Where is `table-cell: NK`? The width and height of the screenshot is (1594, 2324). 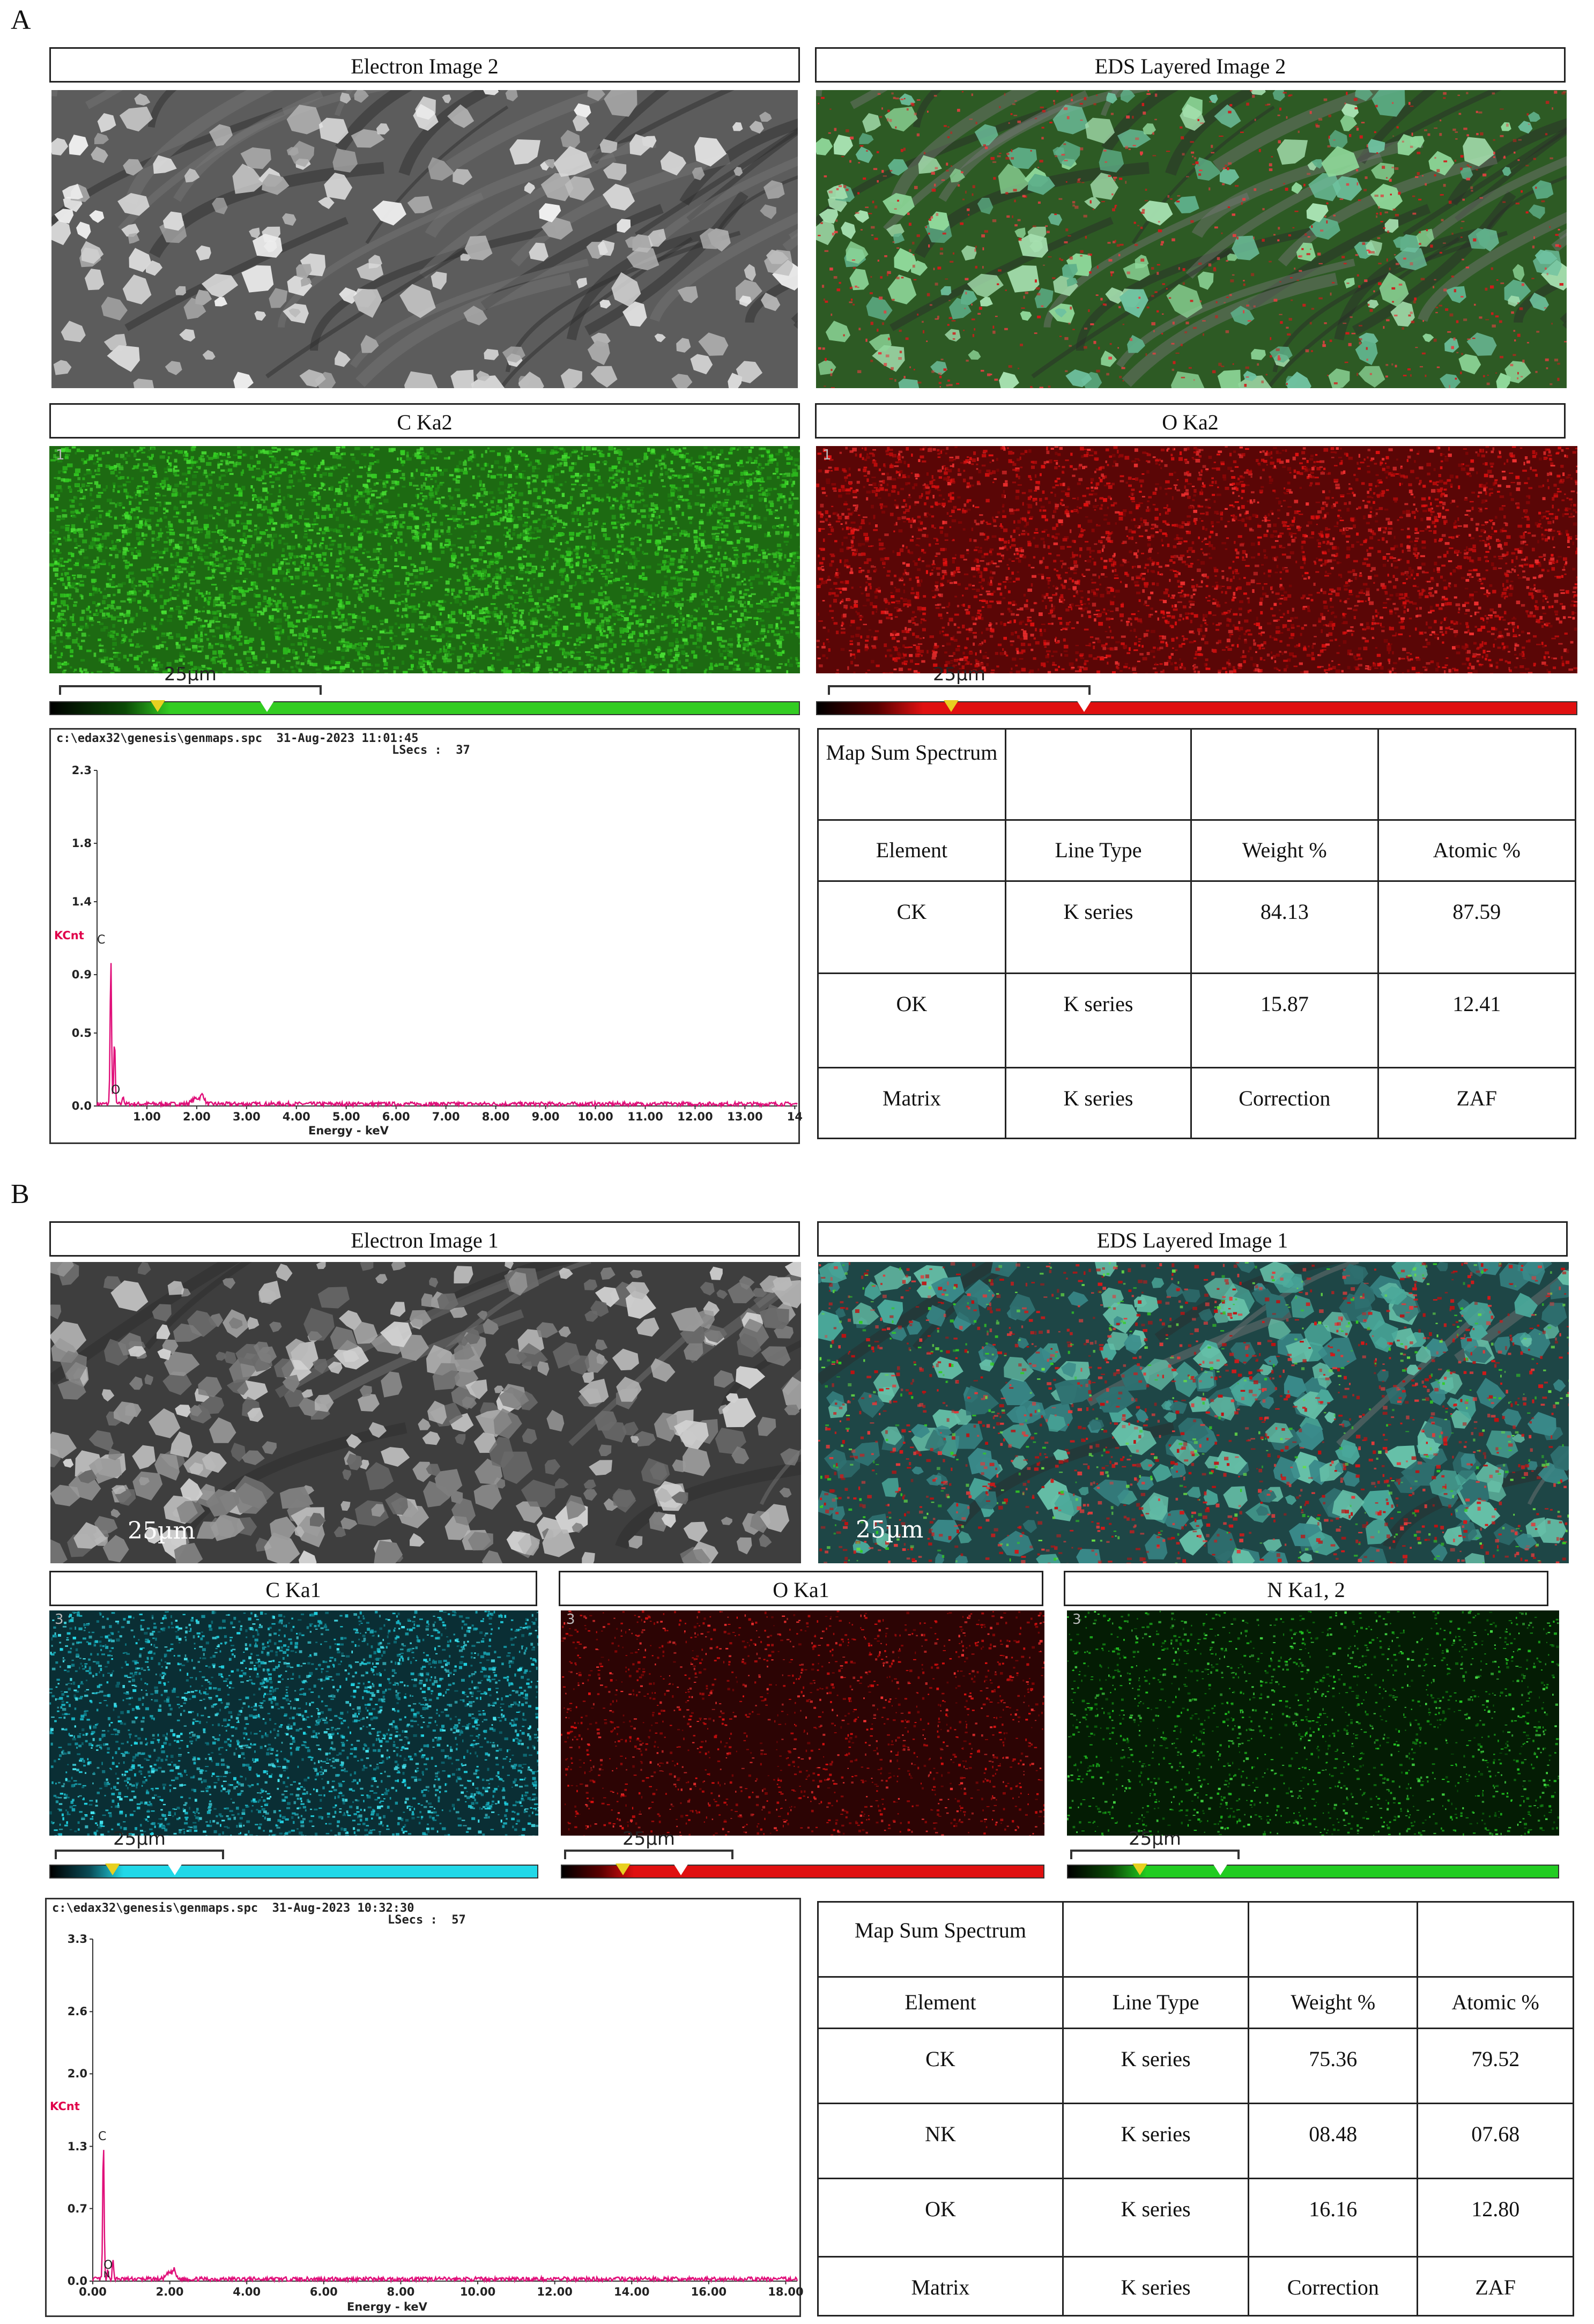
table-cell: NK is located at coordinates (941, 2141).